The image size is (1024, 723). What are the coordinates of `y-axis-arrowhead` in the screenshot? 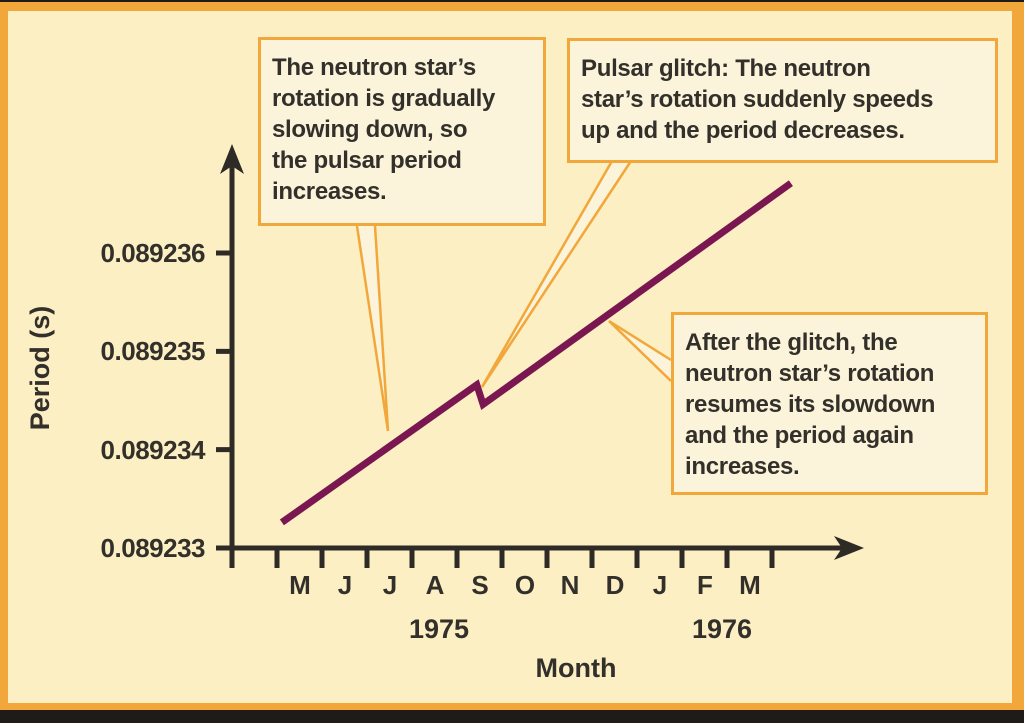 It's located at (232, 159).